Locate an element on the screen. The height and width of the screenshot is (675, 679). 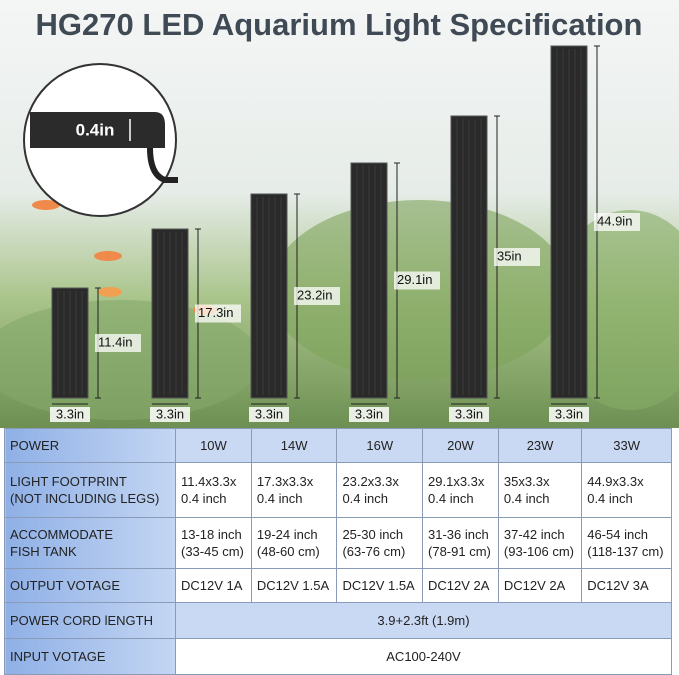
cell-text: FISH TANK is located at coordinates (43, 551).